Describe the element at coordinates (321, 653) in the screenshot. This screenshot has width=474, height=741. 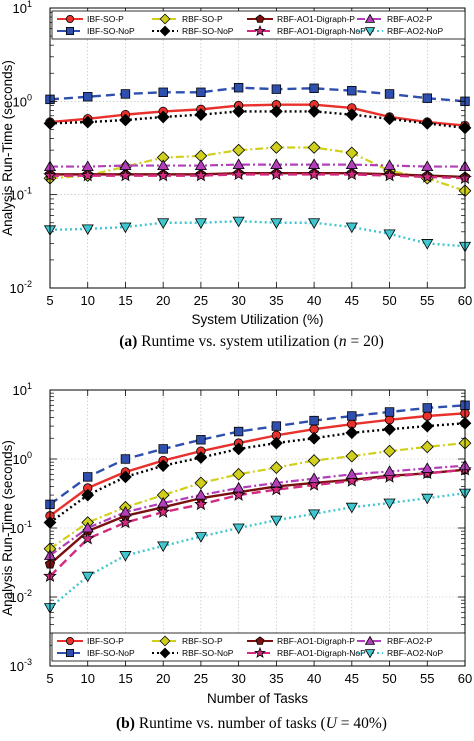
I see `legend-label-rbf-ao1-digraph-nop: RBF-AO1-Digraph-NoP` at that location.